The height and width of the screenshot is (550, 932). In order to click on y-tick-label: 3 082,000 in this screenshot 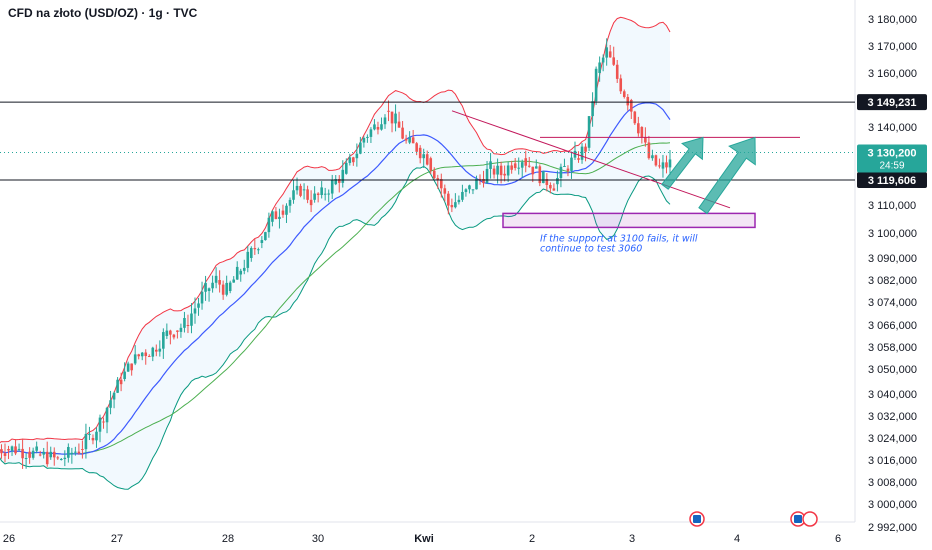, I will do `click(892, 281)`.